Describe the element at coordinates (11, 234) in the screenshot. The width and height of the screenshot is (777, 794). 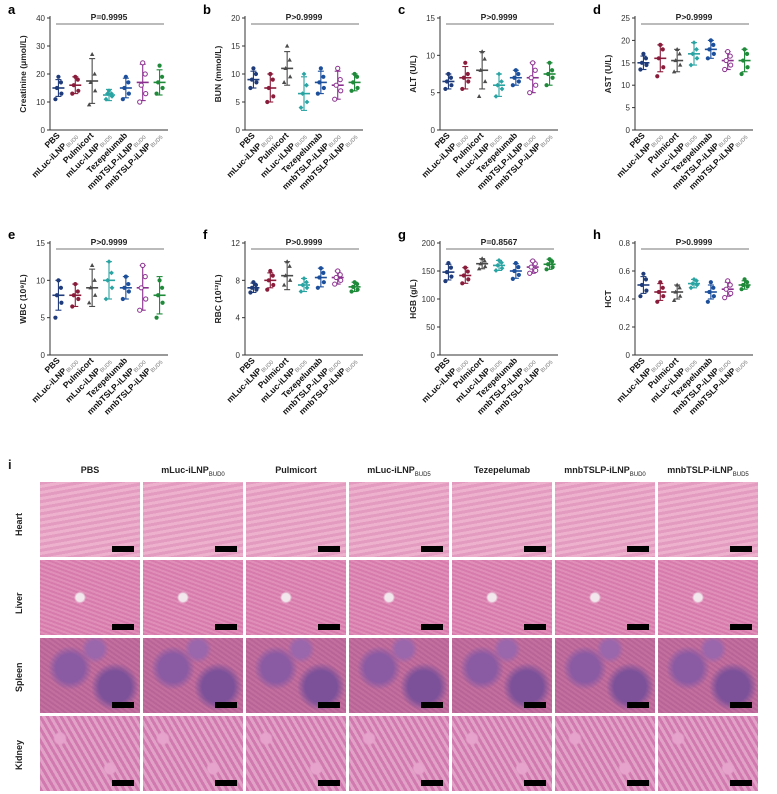
I see `panel-letter: e` at that location.